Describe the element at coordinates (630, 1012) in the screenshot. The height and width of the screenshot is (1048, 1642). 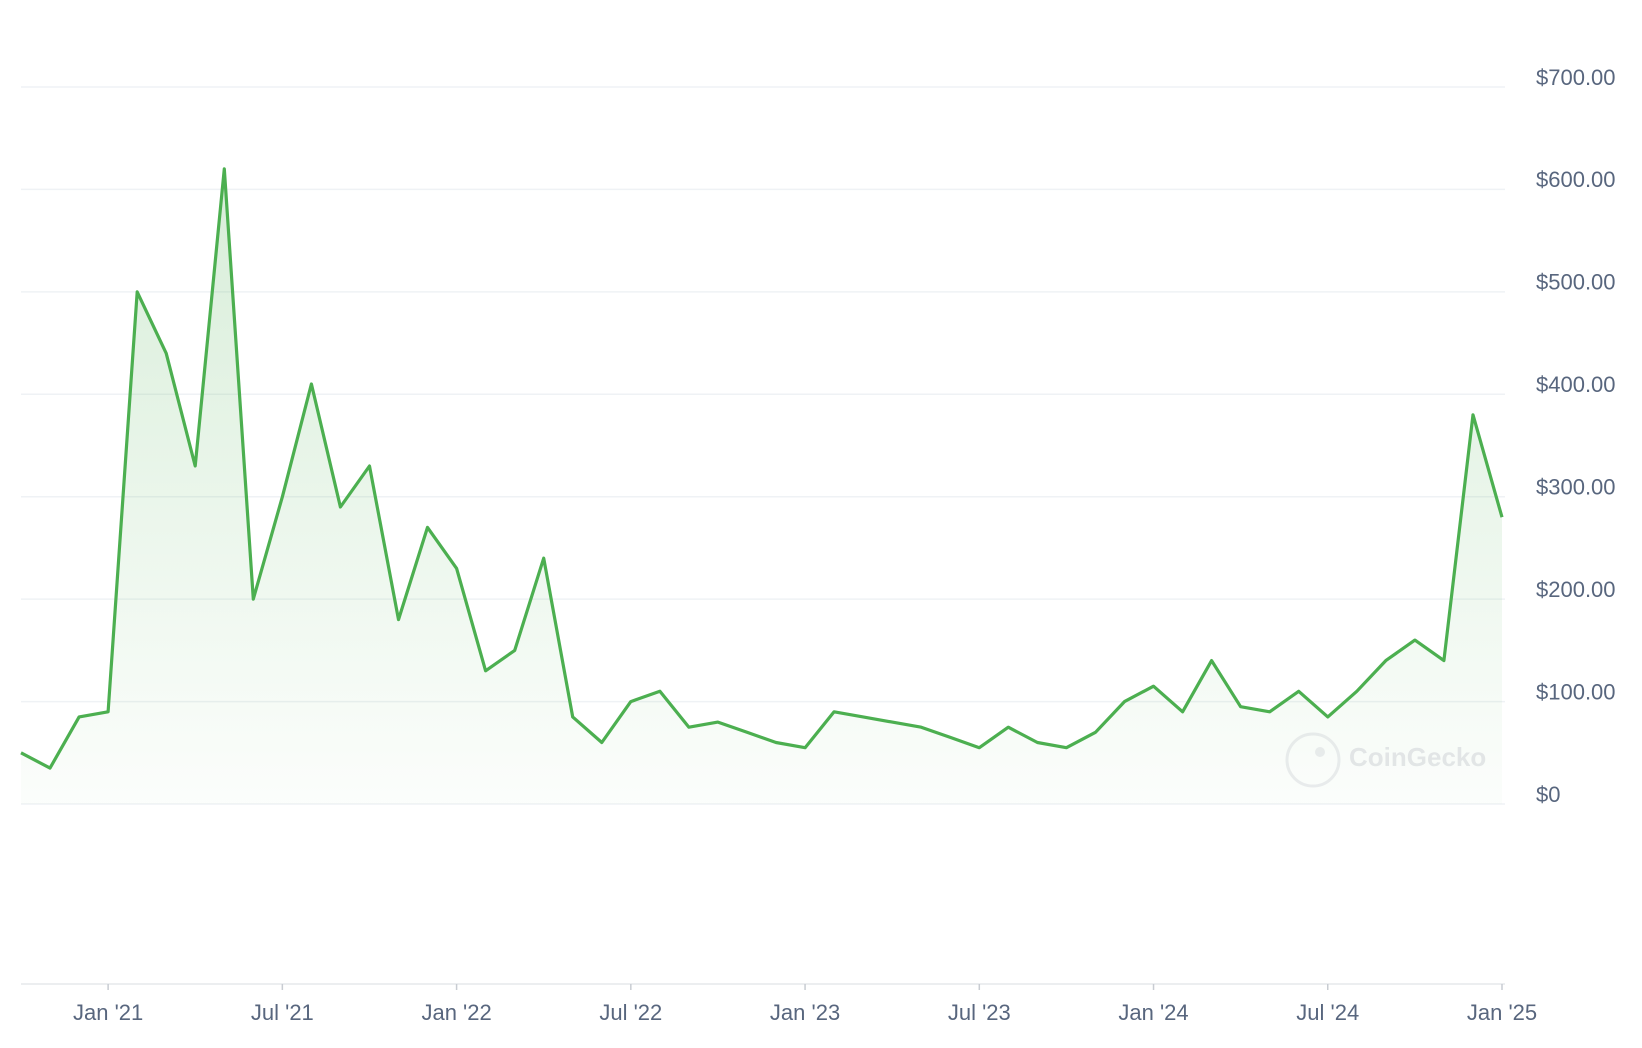
I see `x-tick-label: Jul '22` at that location.